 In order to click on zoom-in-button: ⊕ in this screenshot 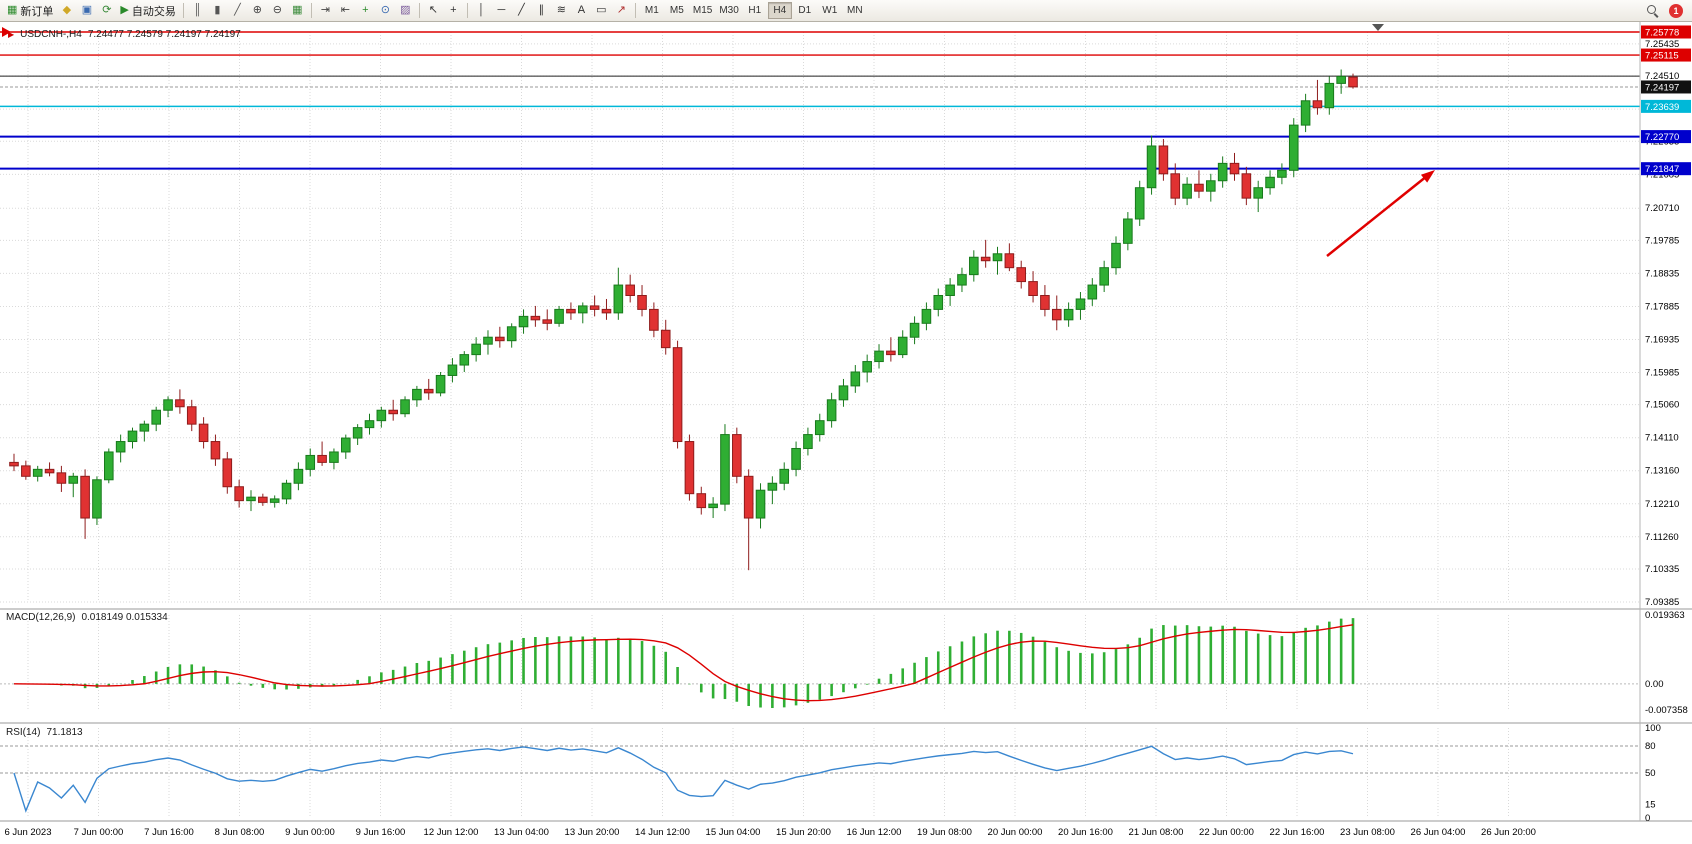, I will do `click(257, 10)`.